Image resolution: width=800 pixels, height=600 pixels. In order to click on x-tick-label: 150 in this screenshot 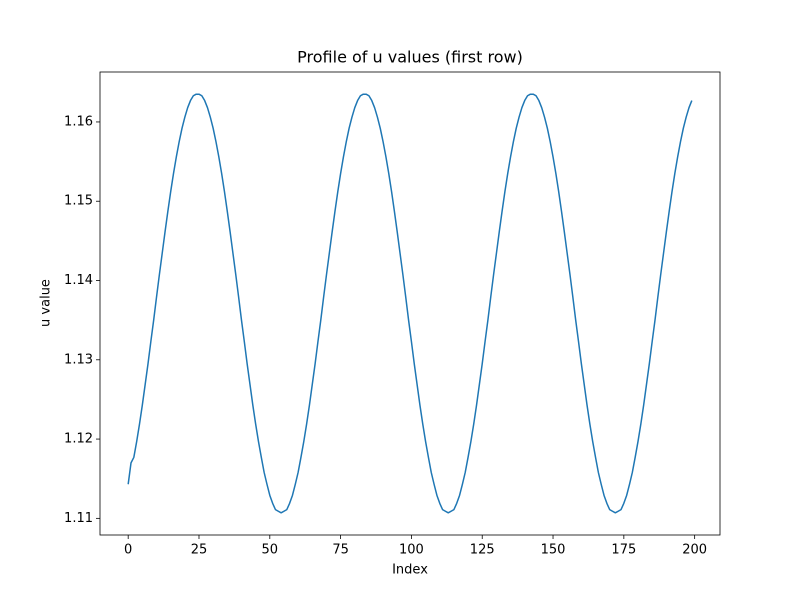, I will do `click(553, 550)`.